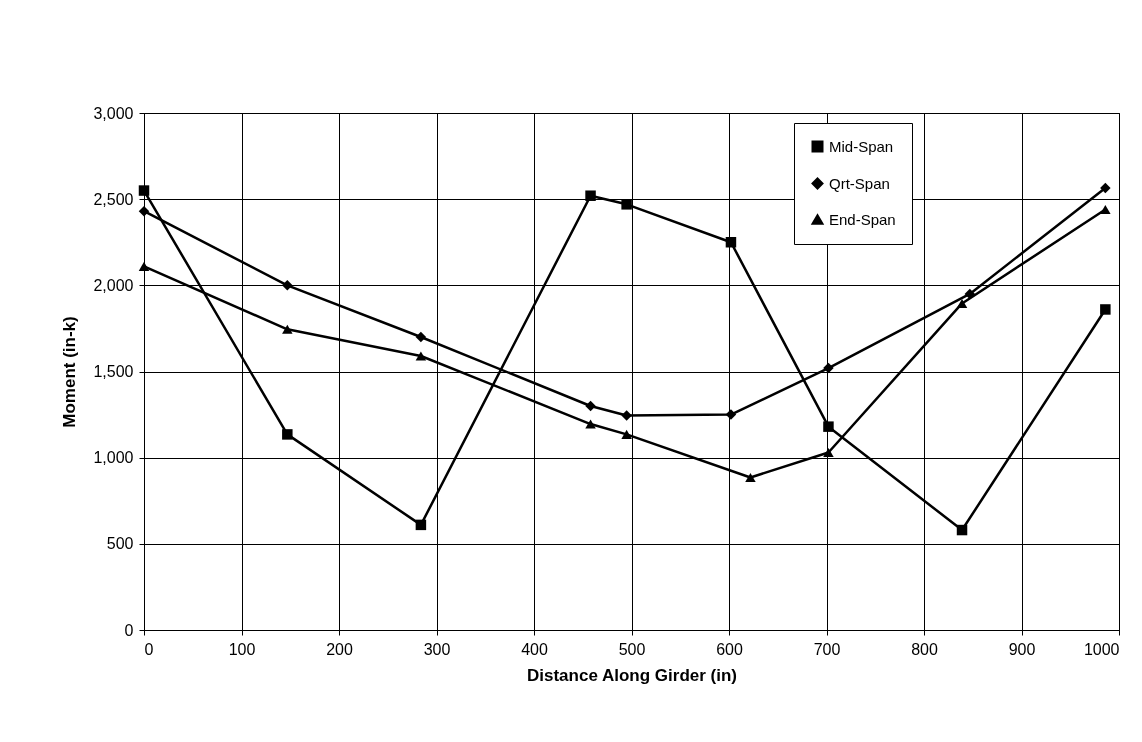  What do you see at coordinates (113, 458) in the screenshot?
I see `y-tick-label: 1,000` at bounding box center [113, 458].